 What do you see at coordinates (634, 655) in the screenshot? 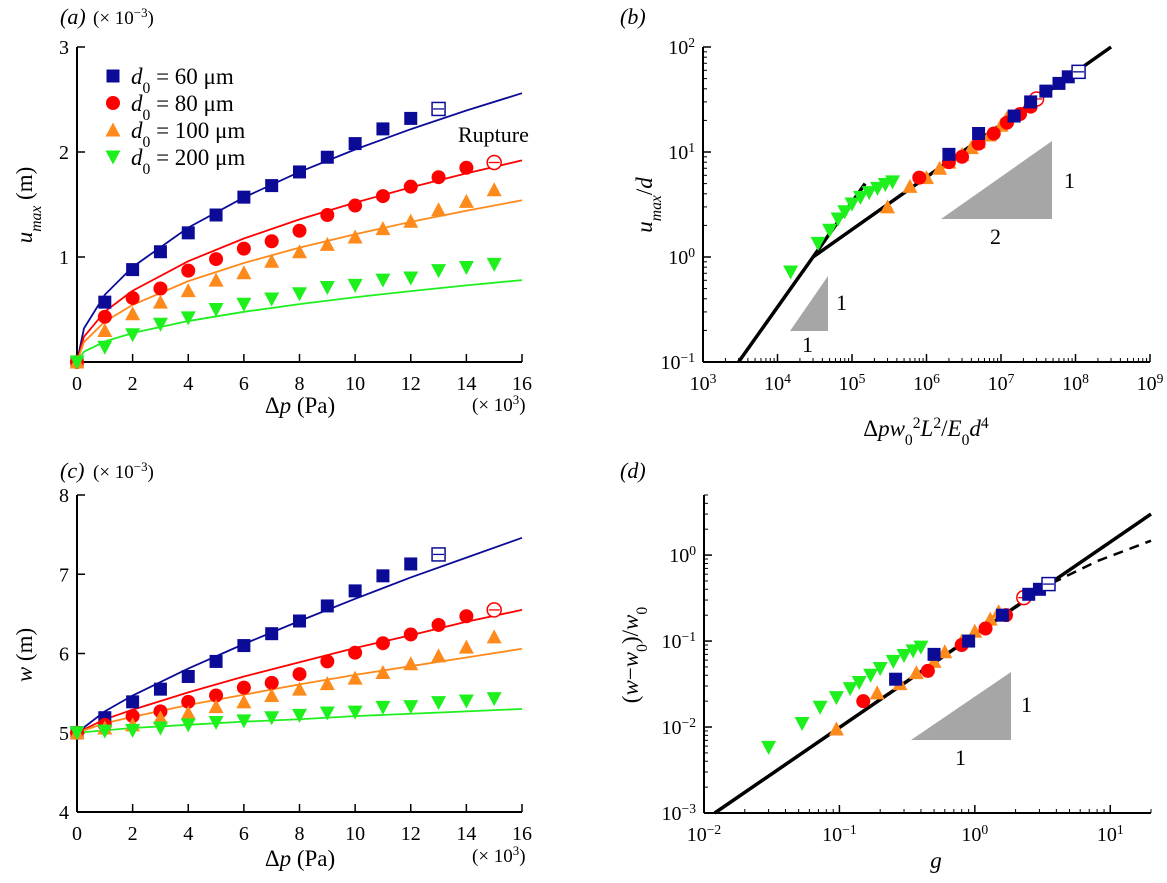
I see `y-axis-label-d: (w−w0)/w0` at bounding box center [634, 655].